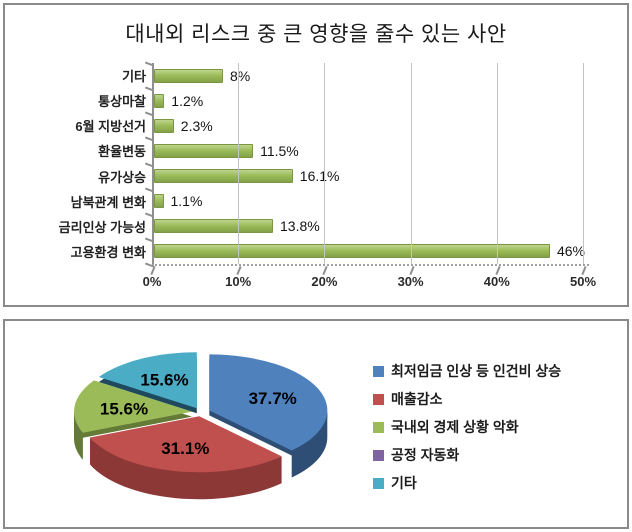  I want to click on legend-item: 공정 자동화, so click(467, 455).